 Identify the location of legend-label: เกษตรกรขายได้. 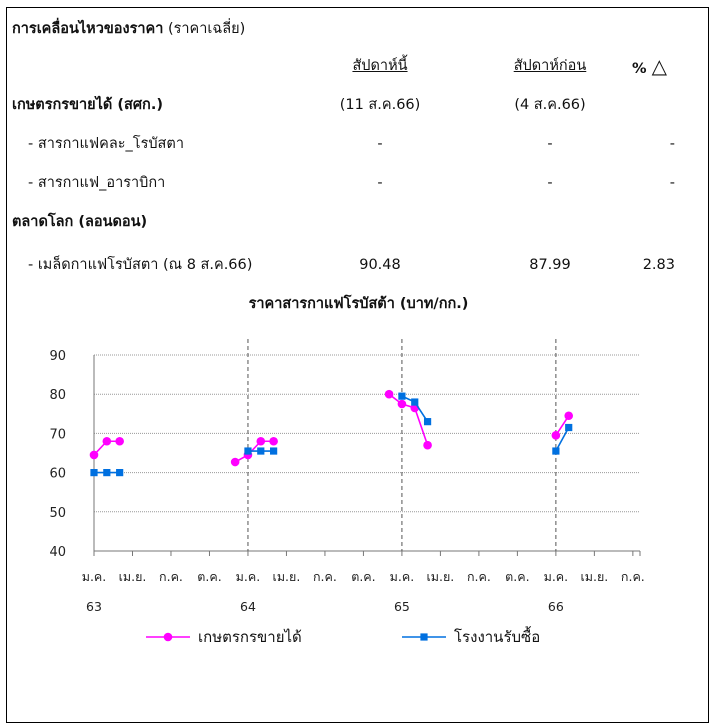
(250, 637).